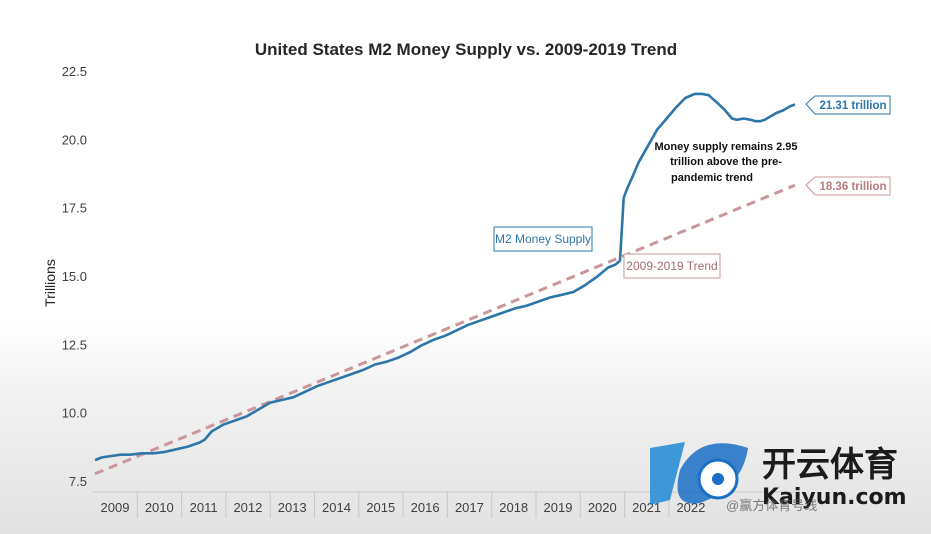 The image size is (931, 534). What do you see at coordinates (830, 465) in the screenshot?
I see `watermark-chinese: 开云体育` at bounding box center [830, 465].